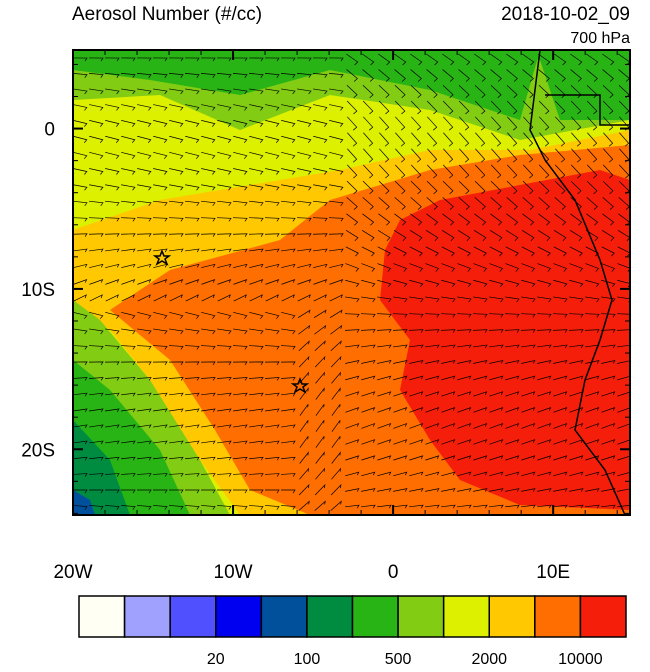  What do you see at coordinates (600, 38) in the screenshot?
I see `level: 700 hPa` at bounding box center [600, 38].